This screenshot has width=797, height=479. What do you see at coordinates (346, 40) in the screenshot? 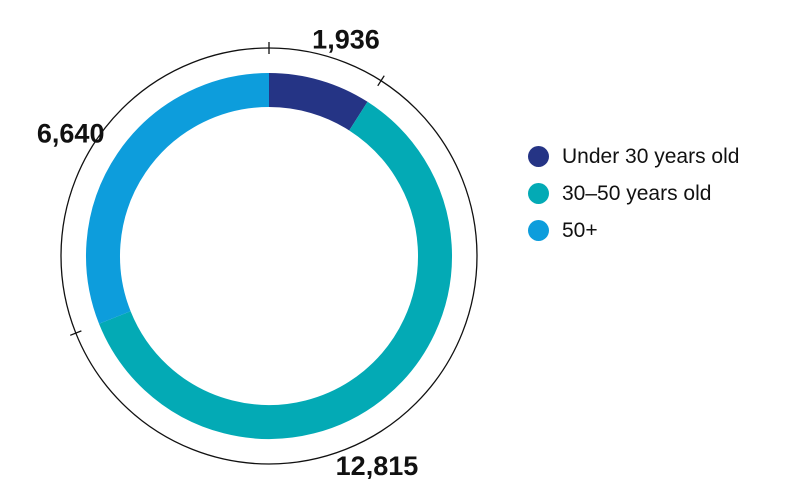
I see `value-label-under-30: 1,936` at bounding box center [346, 40].